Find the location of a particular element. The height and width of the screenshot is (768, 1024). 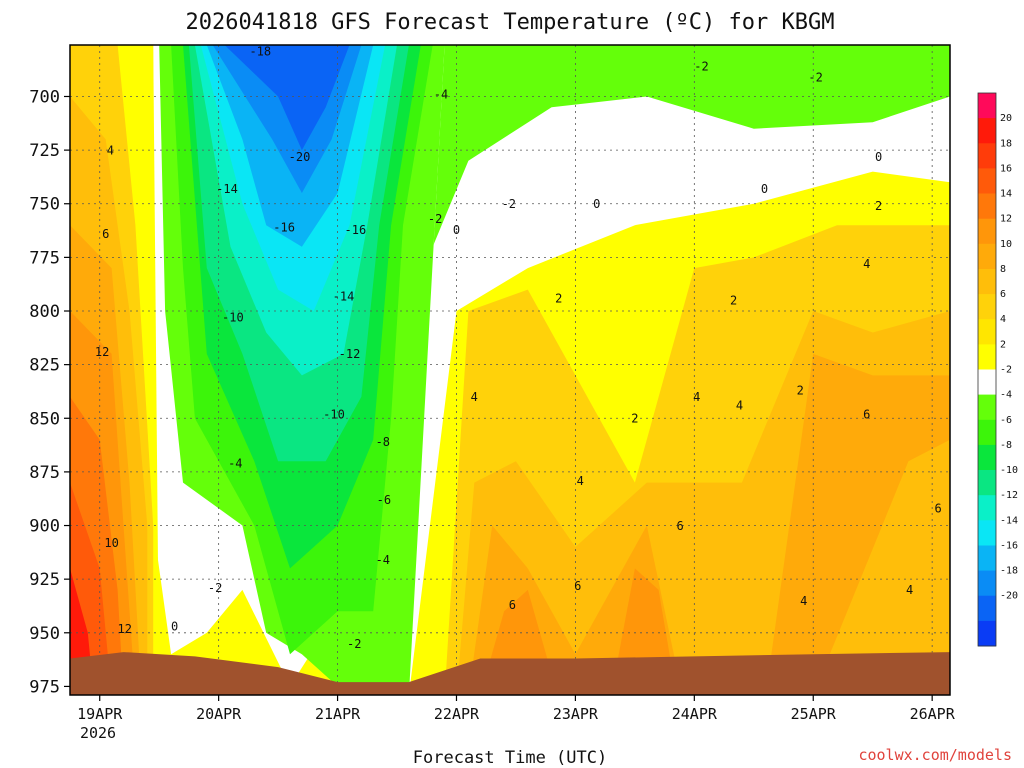

y-tick-label: 775 is located at coordinates (44, 258).